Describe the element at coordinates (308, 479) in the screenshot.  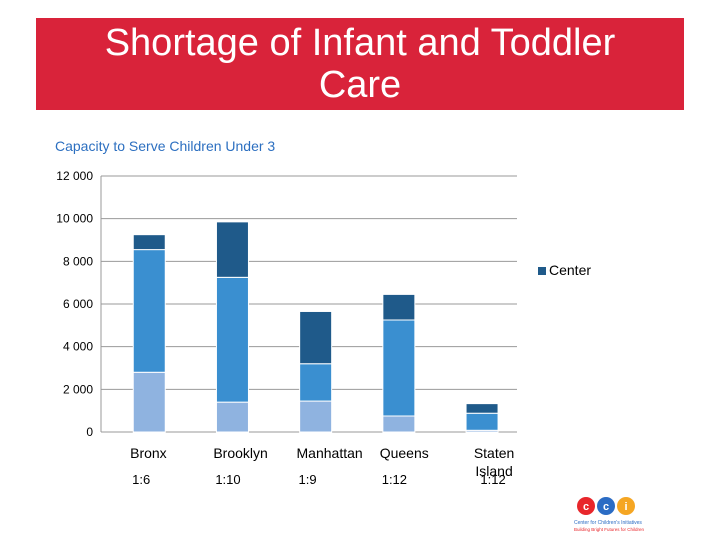
I see `ratio-label: 1:9` at that location.